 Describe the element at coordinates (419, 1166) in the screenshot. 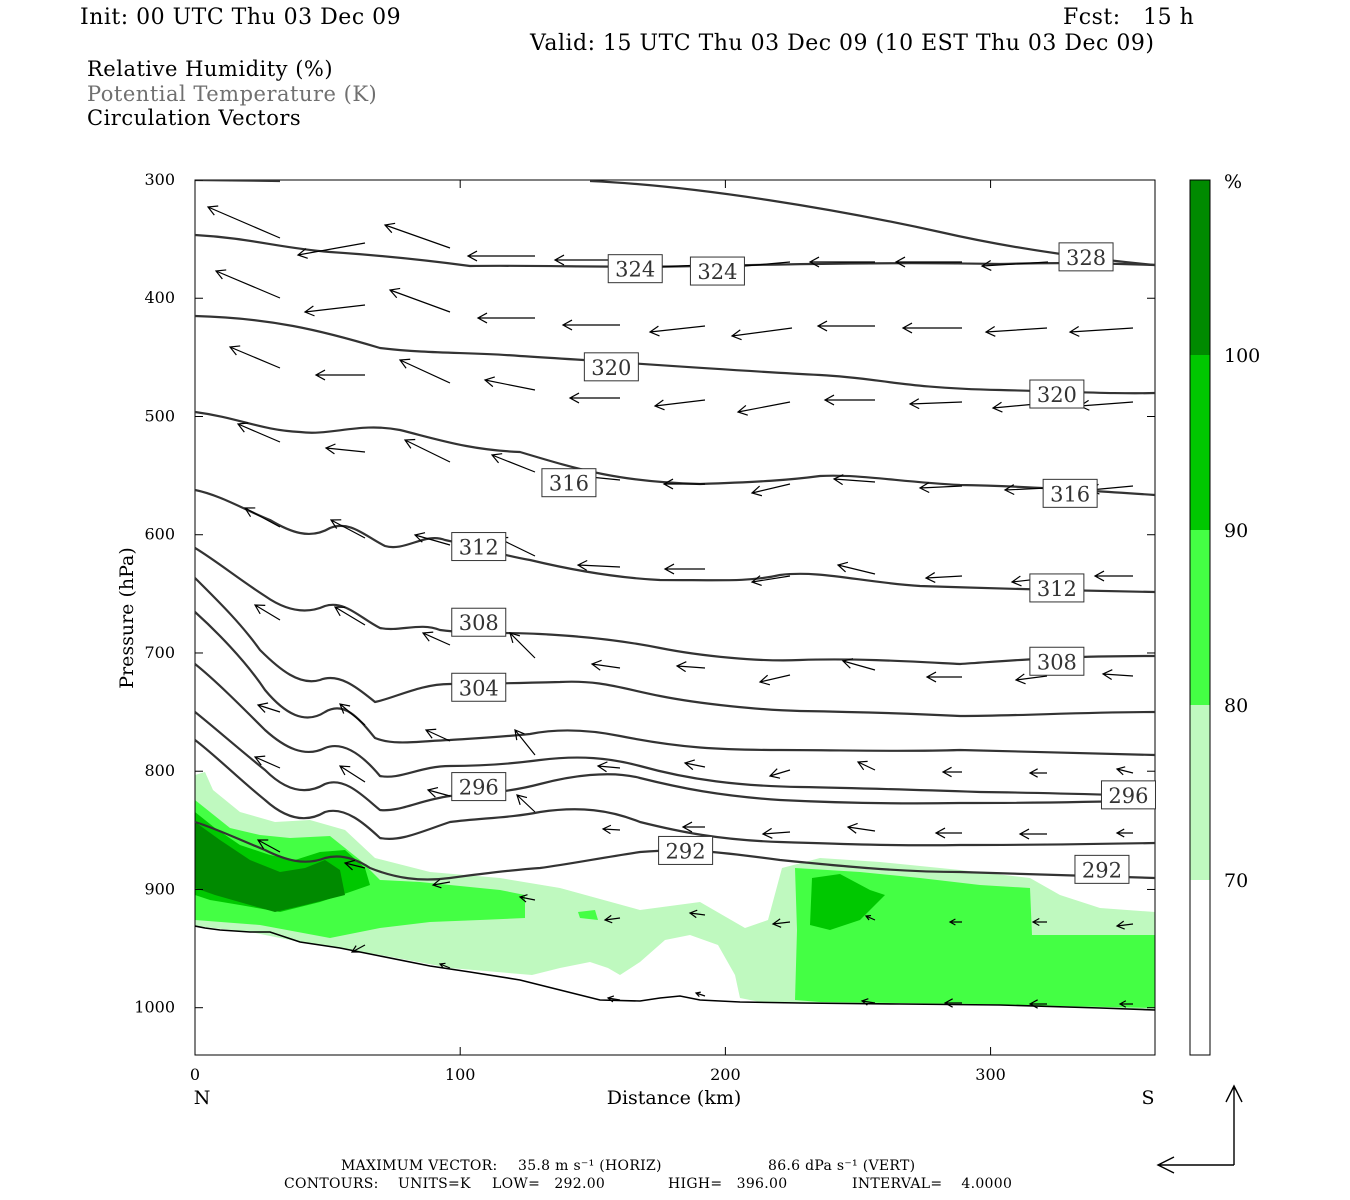

I see `max-vector-label: MAXIMUM VECTOR:` at that location.